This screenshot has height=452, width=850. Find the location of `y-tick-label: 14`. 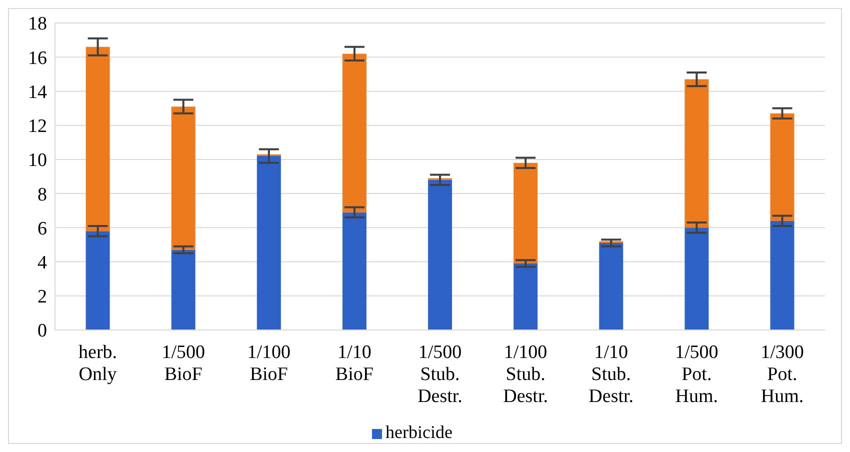

y-tick-label: 14 is located at coordinates (38, 92).